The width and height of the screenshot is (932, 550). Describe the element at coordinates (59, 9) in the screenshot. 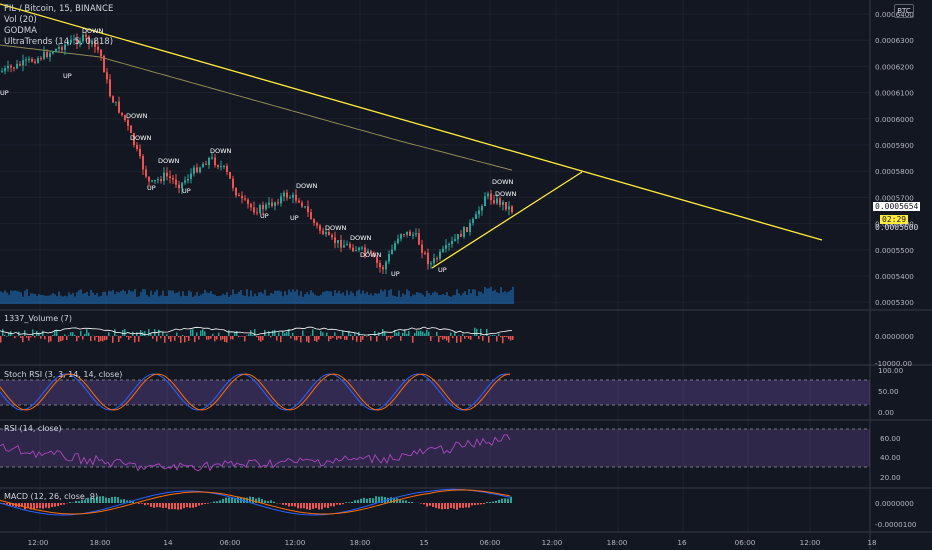

I see `symbol-title: FIL / Bitcoin, 15, BINANCE` at that location.